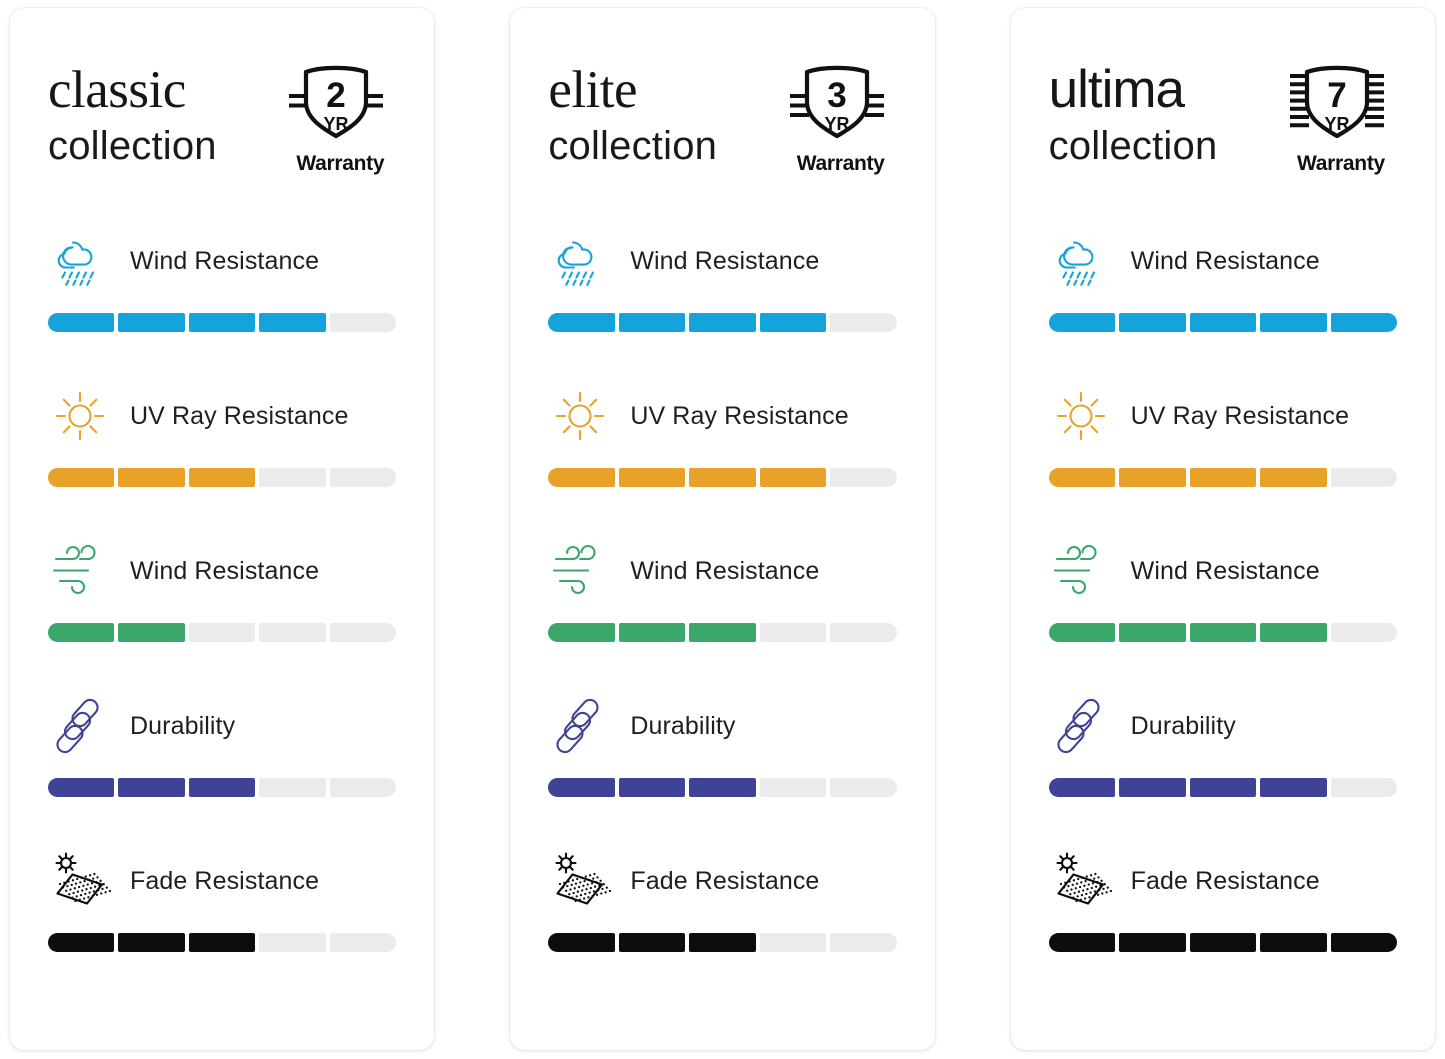 Image resolution: width=1445 pixels, height=1059 pixels. I want to click on collection-subtitle: collection, so click(1133, 146).